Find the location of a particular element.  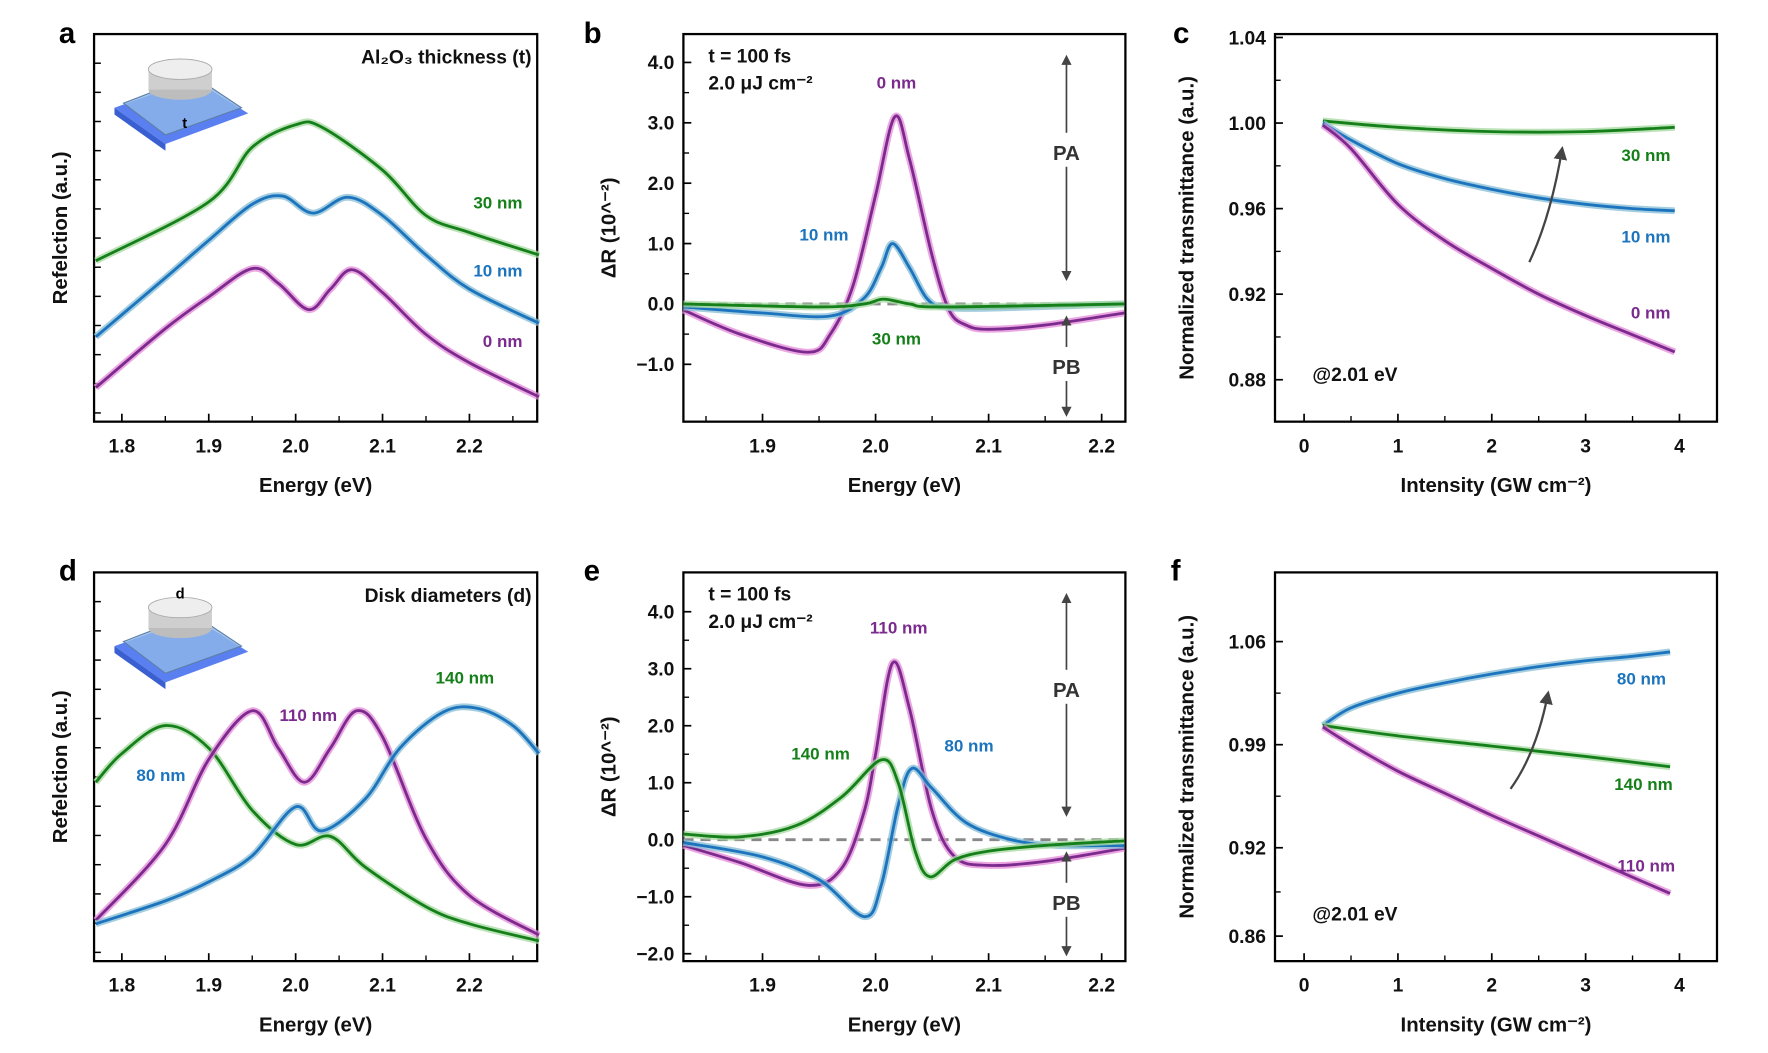

inset-label: t is located at coordinates (184, 124).